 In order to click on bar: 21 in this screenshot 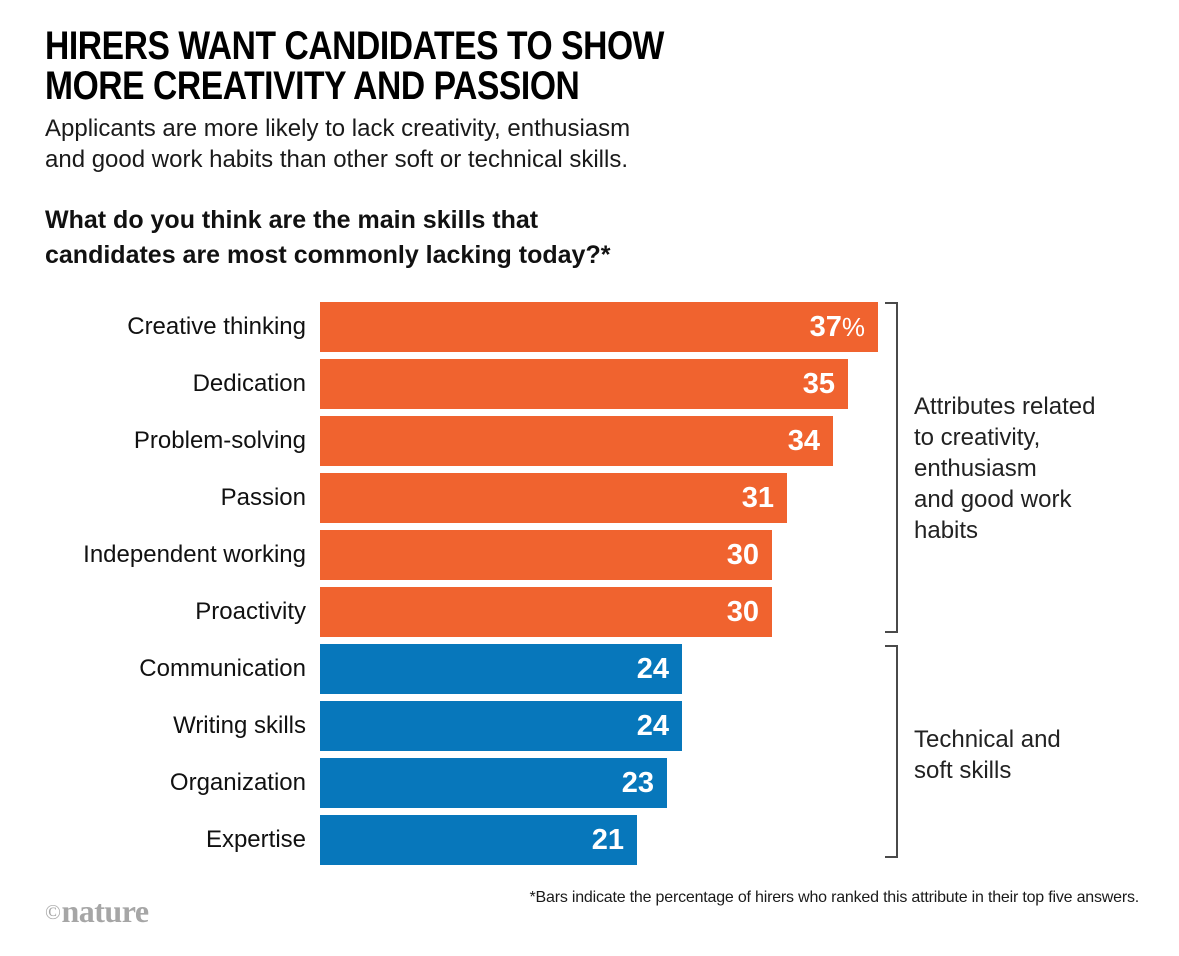, I will do `click(478, 840)`.